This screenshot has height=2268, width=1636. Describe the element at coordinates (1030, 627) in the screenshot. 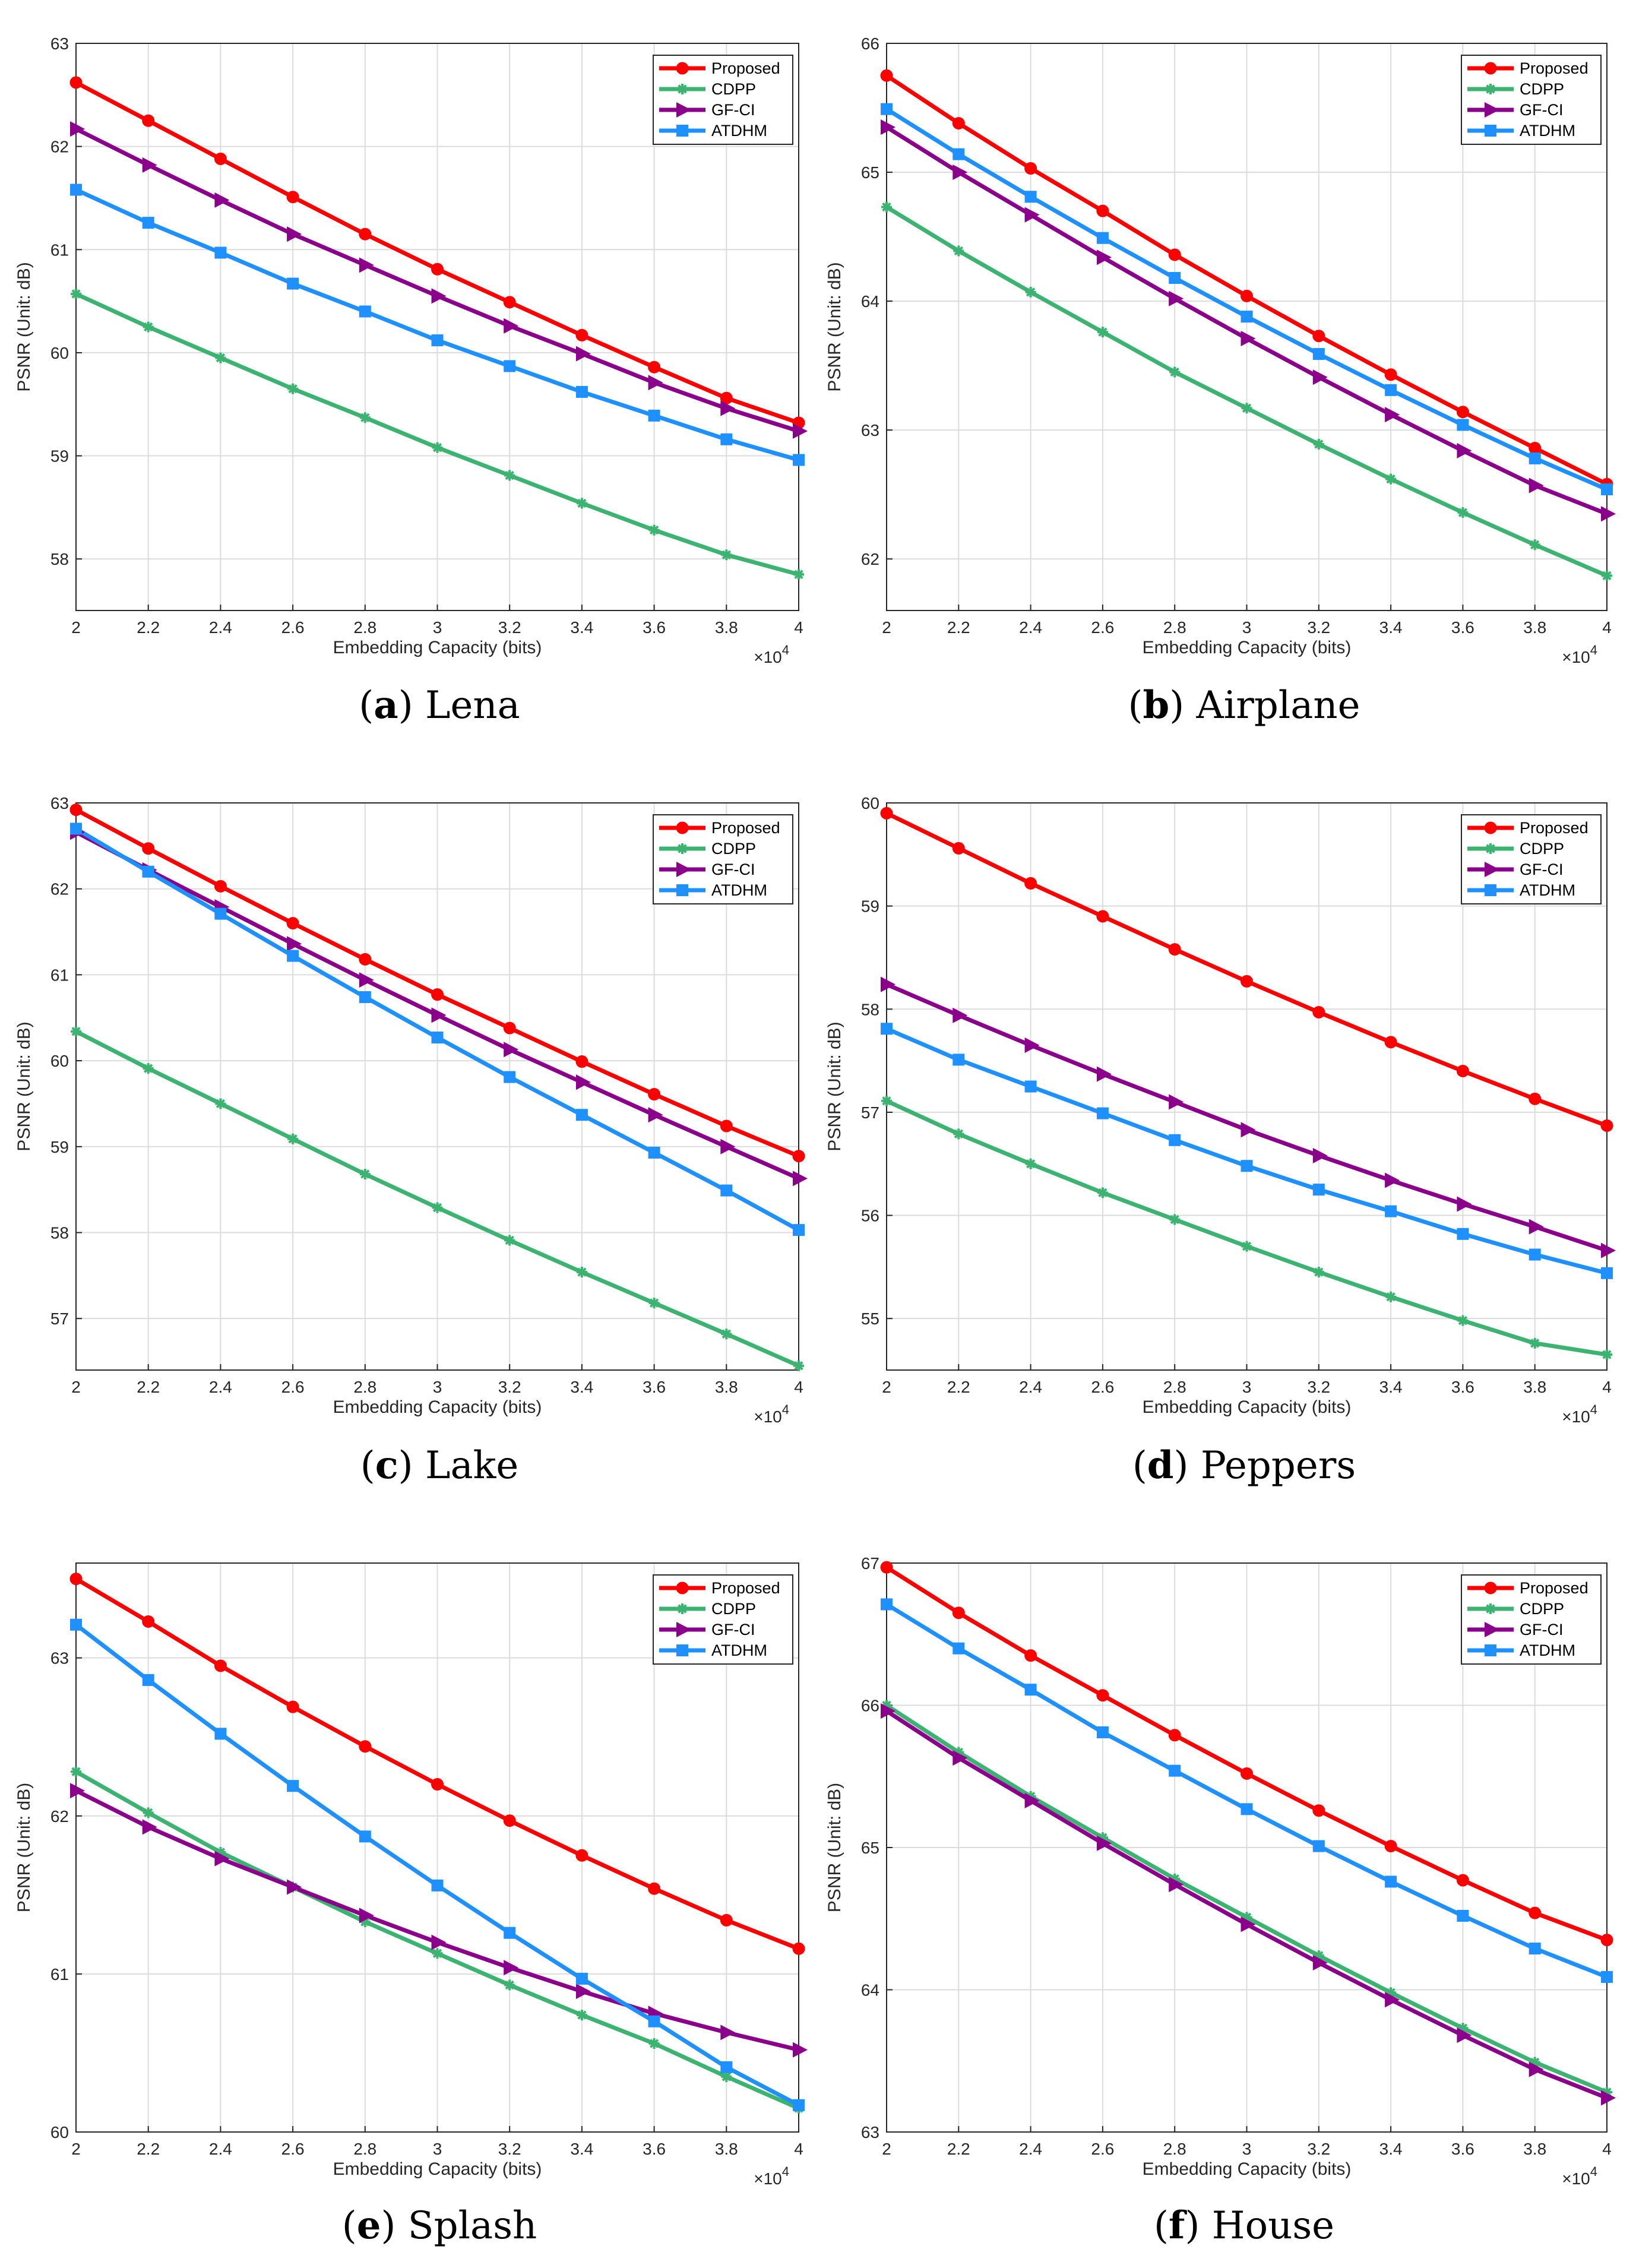

I see `x-tick-label: 2.4` at that location.